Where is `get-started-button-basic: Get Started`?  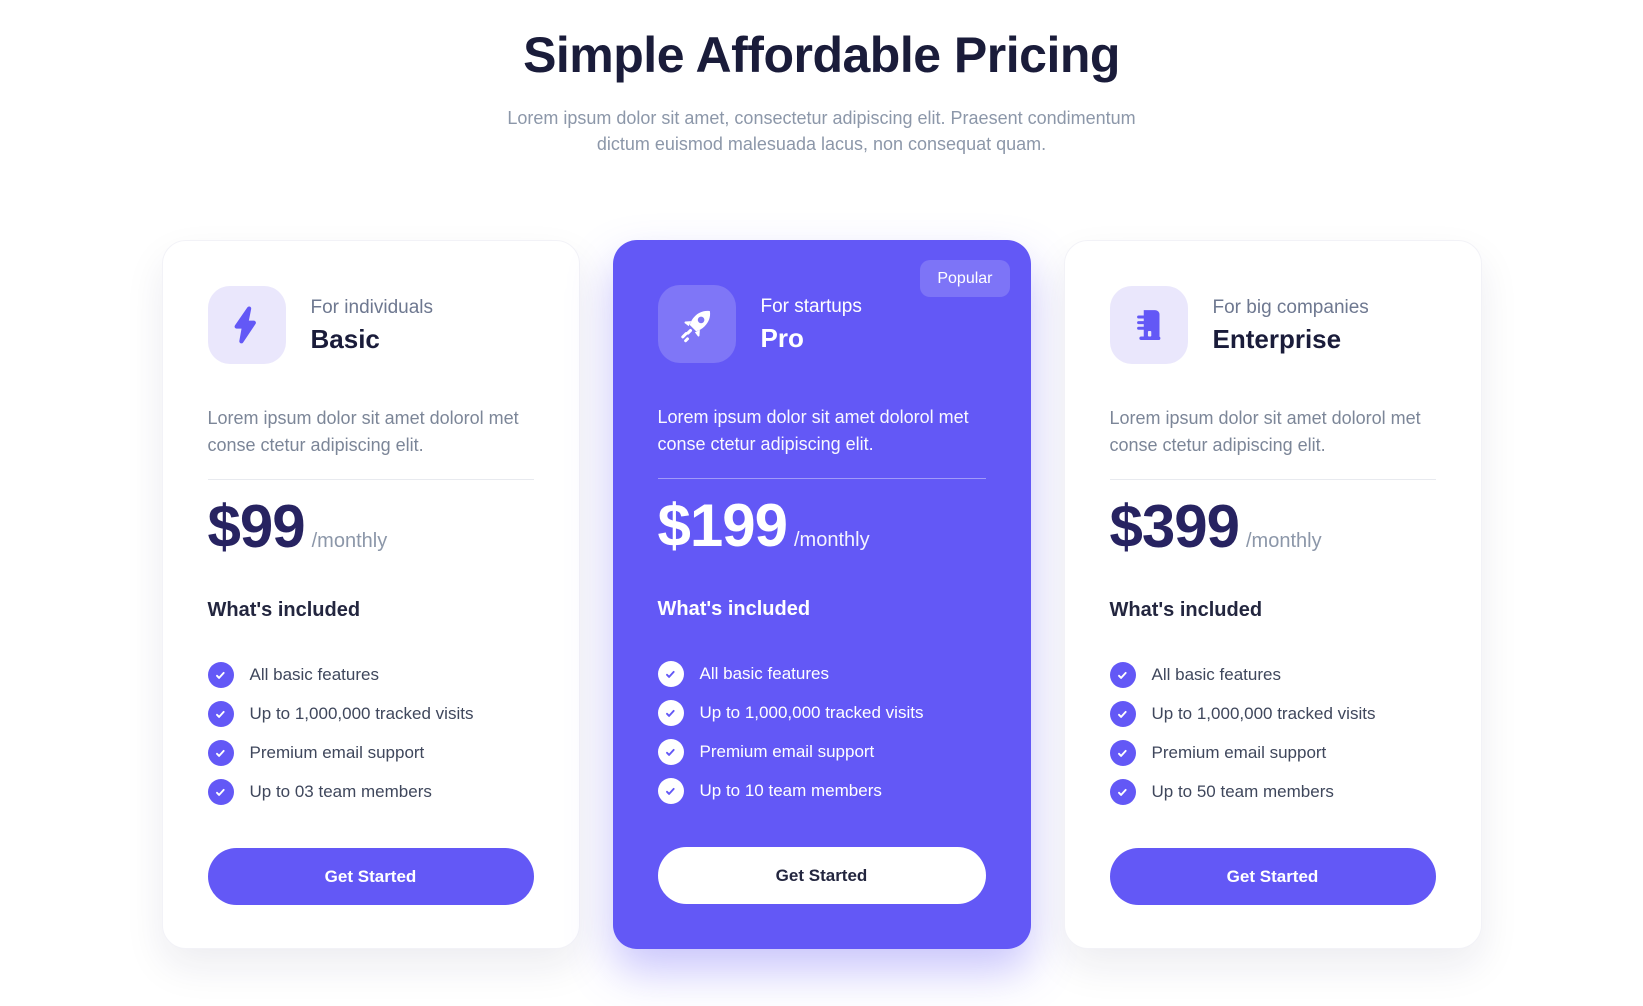 get-started-button-basic: Get Started is located at coordinates (370, 876).